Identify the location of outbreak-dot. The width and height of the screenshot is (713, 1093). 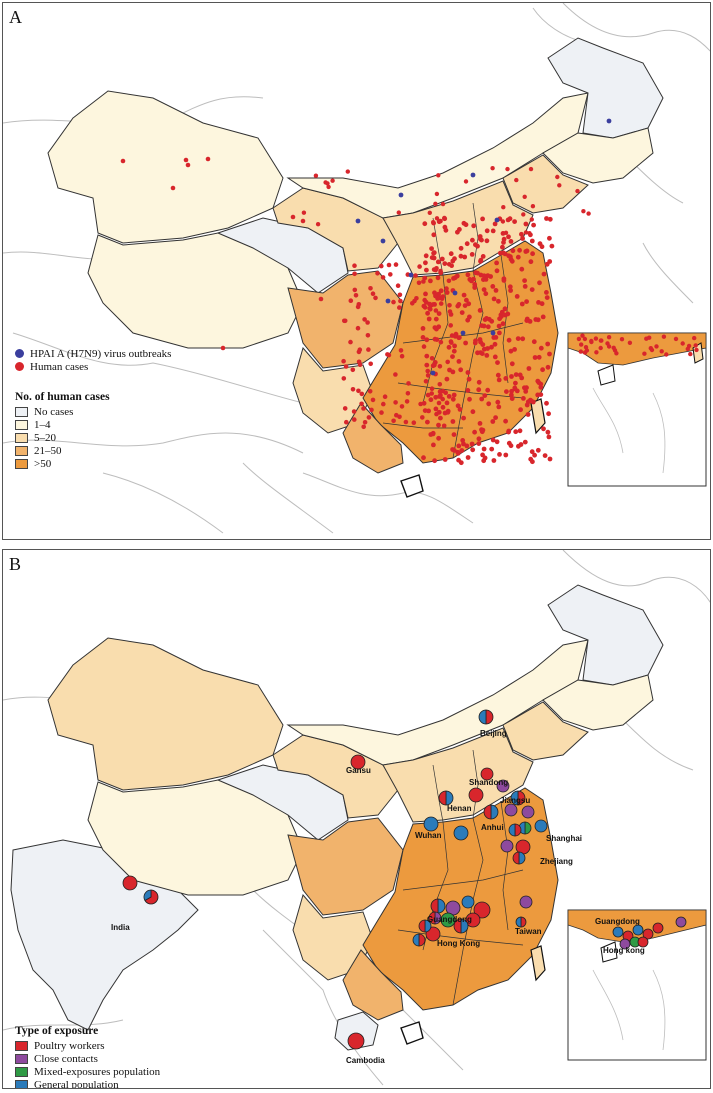
(609, 121).